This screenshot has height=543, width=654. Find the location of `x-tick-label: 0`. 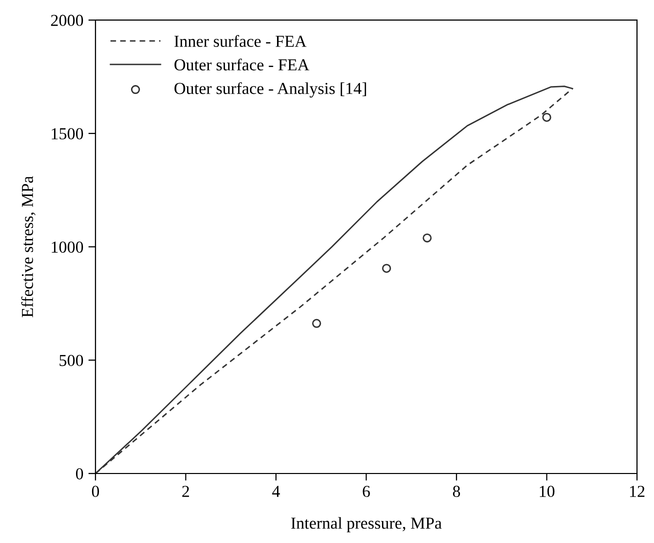

x-tick-label: 0 is located at coordinates (96, 492).